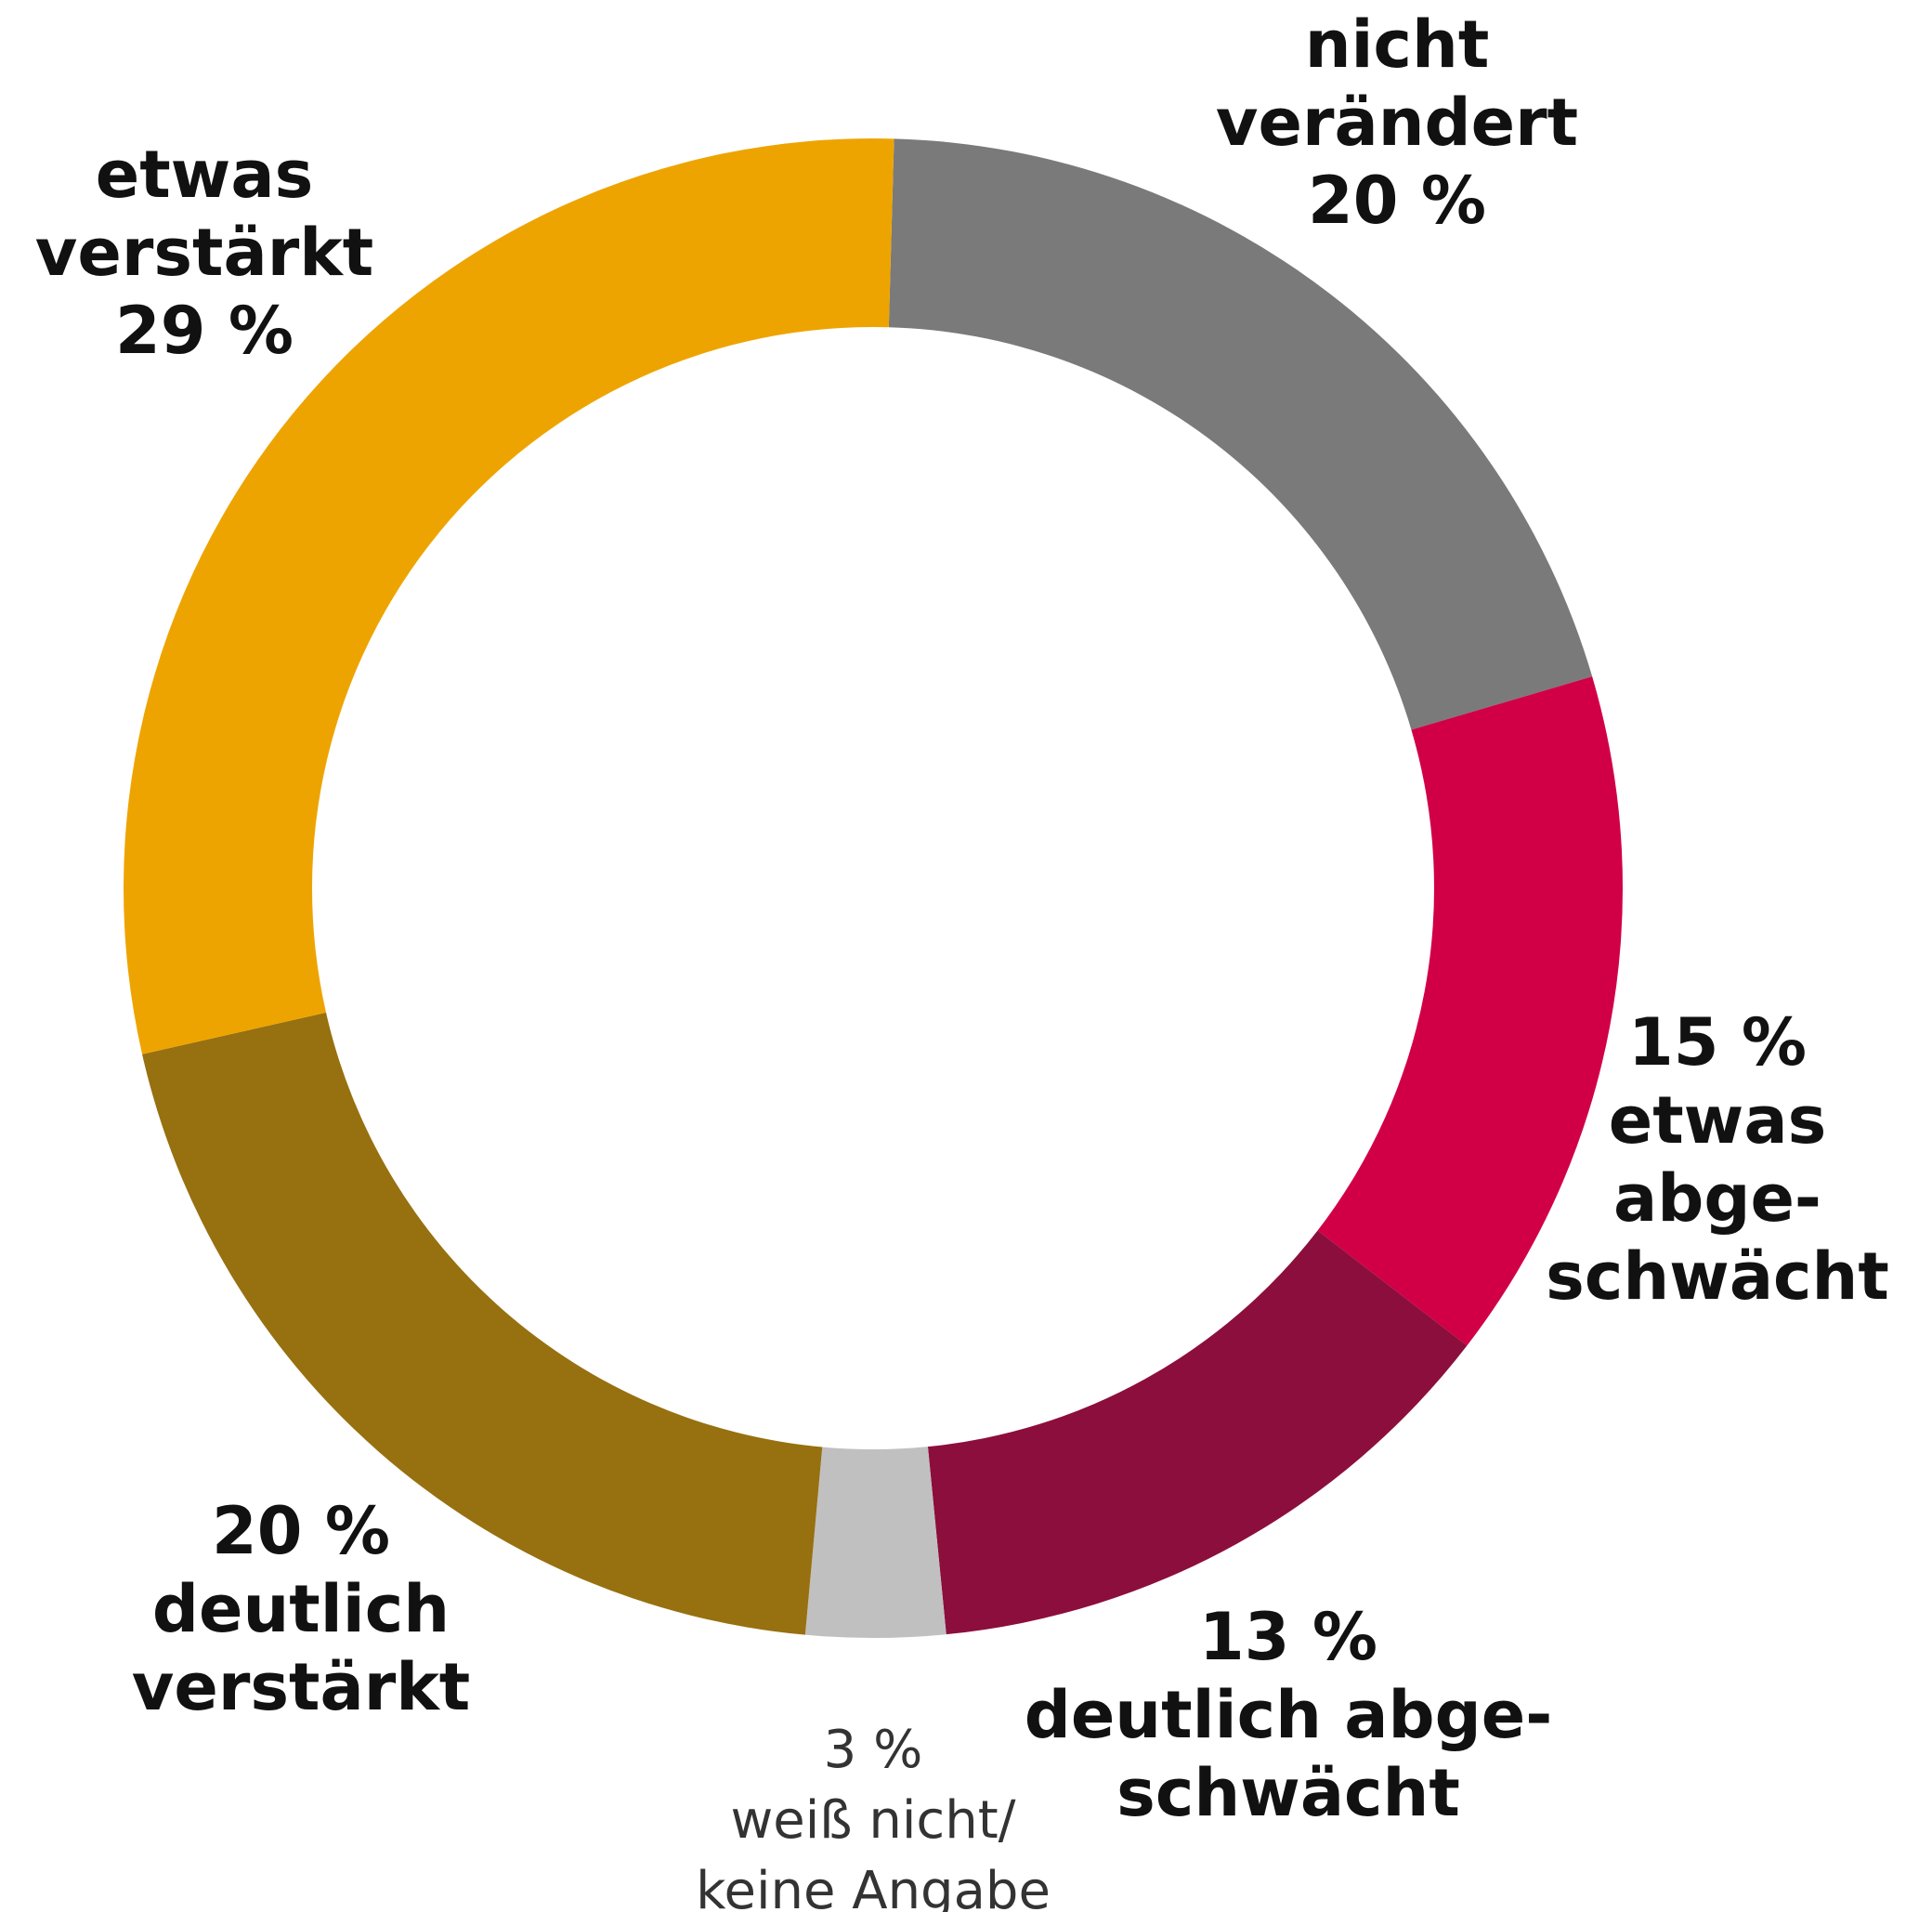 The image size is (1932, 1912). What do you see at coordinates (1289, 1754) in the screenshot?
I see `category-label: deutlich abge-schwächt` at bounding box center [1289, 1754].